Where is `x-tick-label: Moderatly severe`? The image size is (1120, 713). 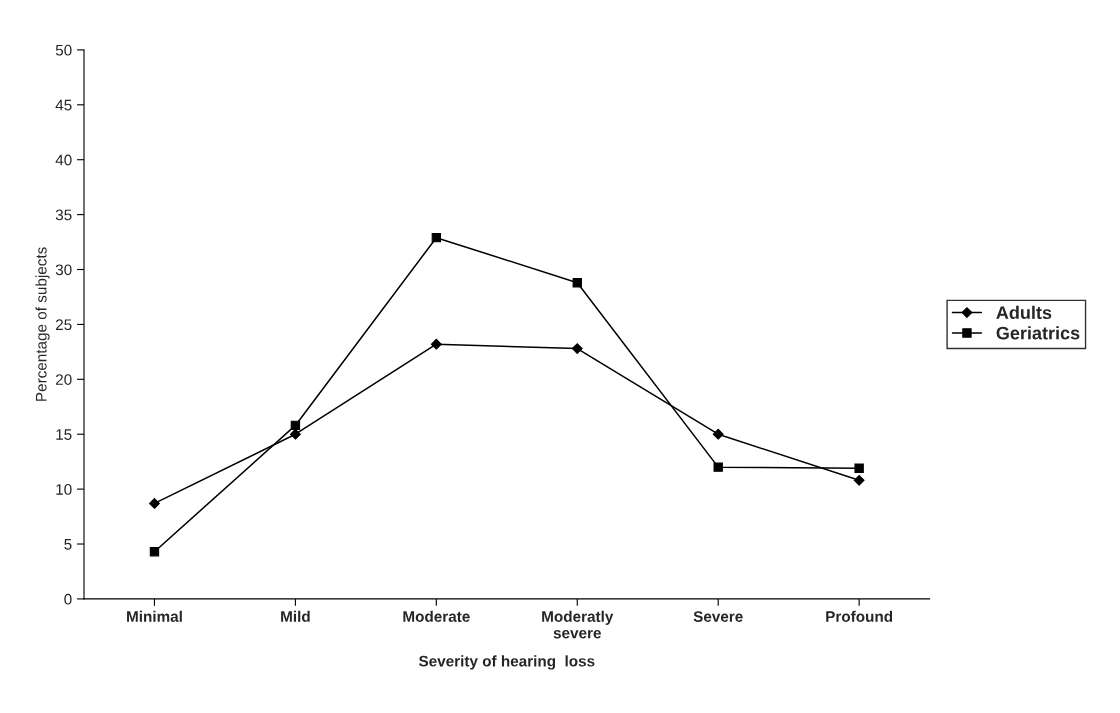 x-tick-label: Moderatly severe is located at coordinates (578, 624).